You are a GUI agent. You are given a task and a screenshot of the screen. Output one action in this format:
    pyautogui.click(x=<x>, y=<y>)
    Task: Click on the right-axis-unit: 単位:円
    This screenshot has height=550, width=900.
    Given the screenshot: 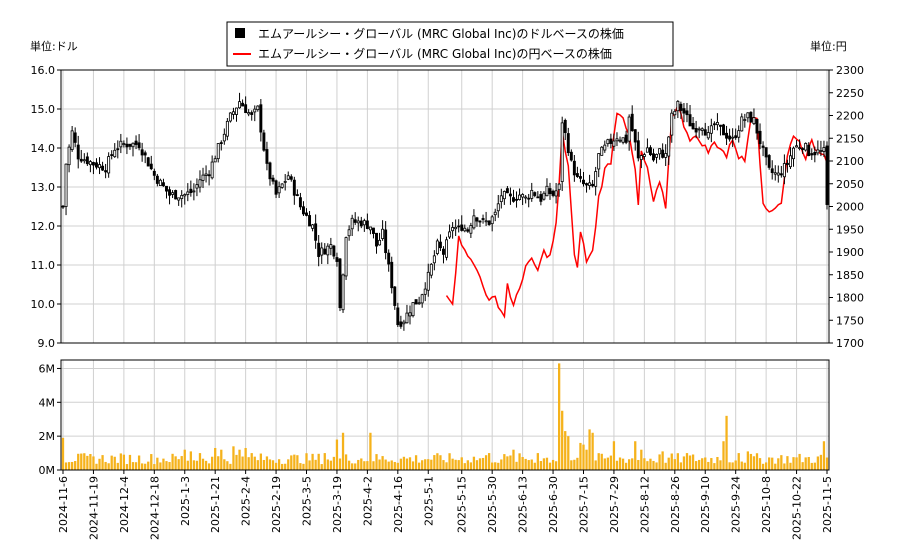 What is the action you would take?
    pyautogui.click(x=828, y=46)
    